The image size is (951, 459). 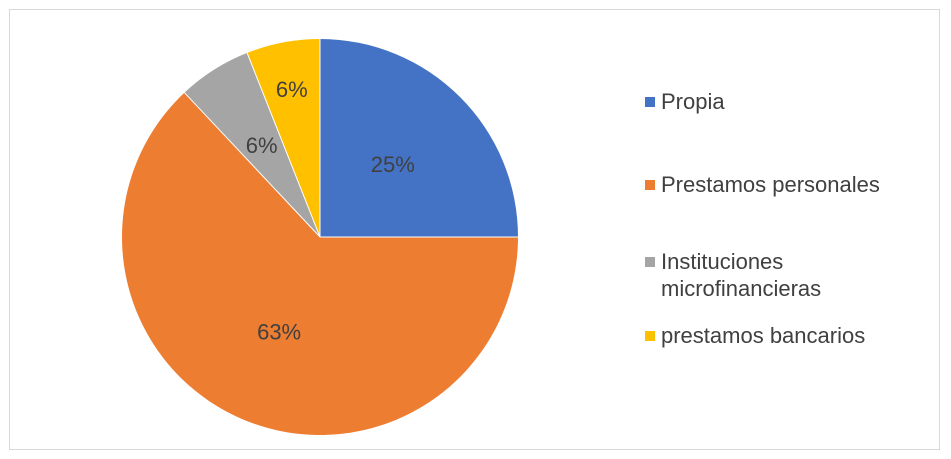 What do you see at coordinates (650, 102) in the screenshot?
I see `legend-swatch-propia` at bounding box center [650, 102].